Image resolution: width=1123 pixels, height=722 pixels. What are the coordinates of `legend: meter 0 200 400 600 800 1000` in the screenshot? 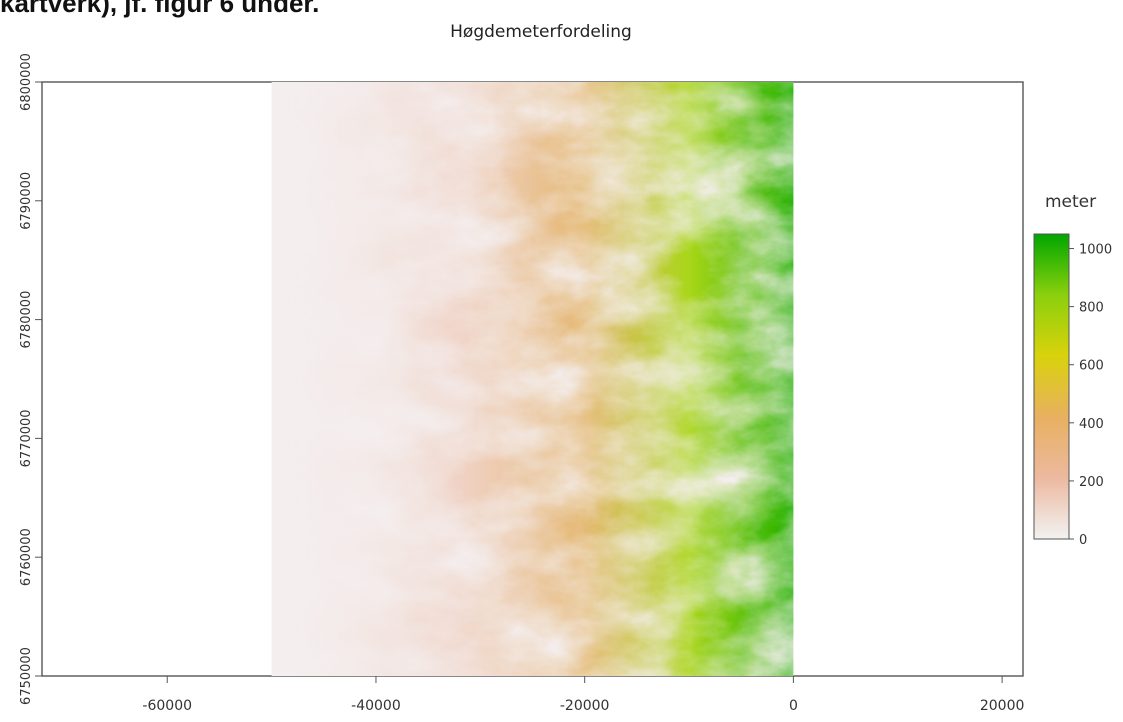 It's located at (1072, 370).